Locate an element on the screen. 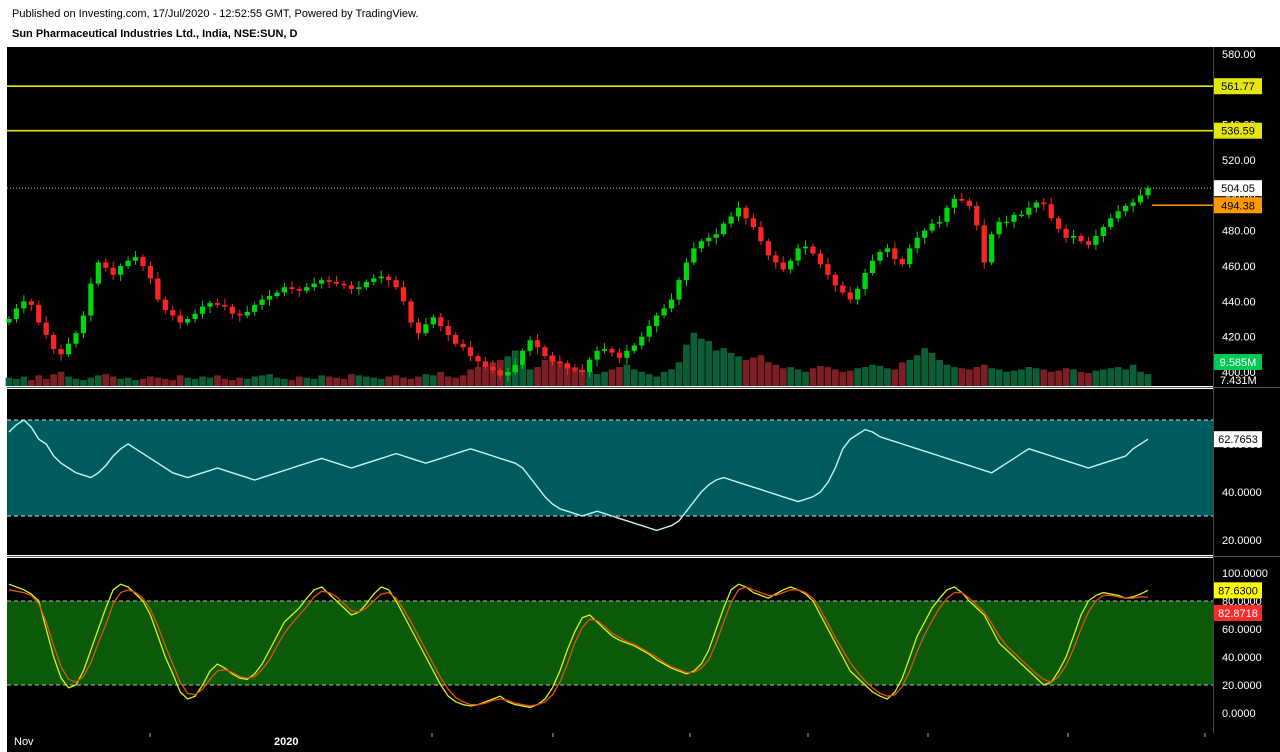 The image size is (1280, 752). price-tick: 460.00 is located at coordinates (1239, 267).